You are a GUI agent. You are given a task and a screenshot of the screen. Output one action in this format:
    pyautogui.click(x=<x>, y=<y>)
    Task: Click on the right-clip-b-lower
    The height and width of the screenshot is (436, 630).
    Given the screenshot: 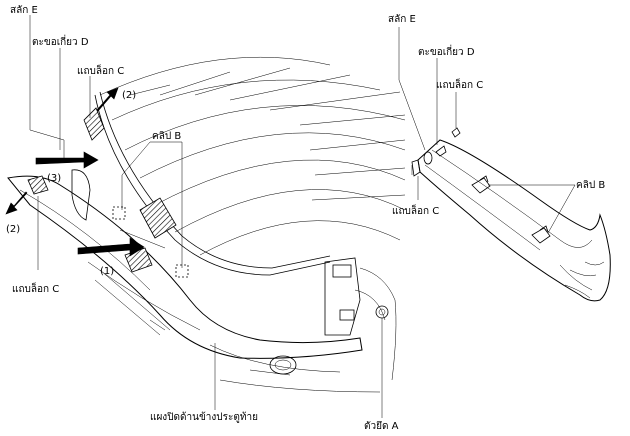 What is the action you would take?
    pyautogui.click(x=541, y=235)
    